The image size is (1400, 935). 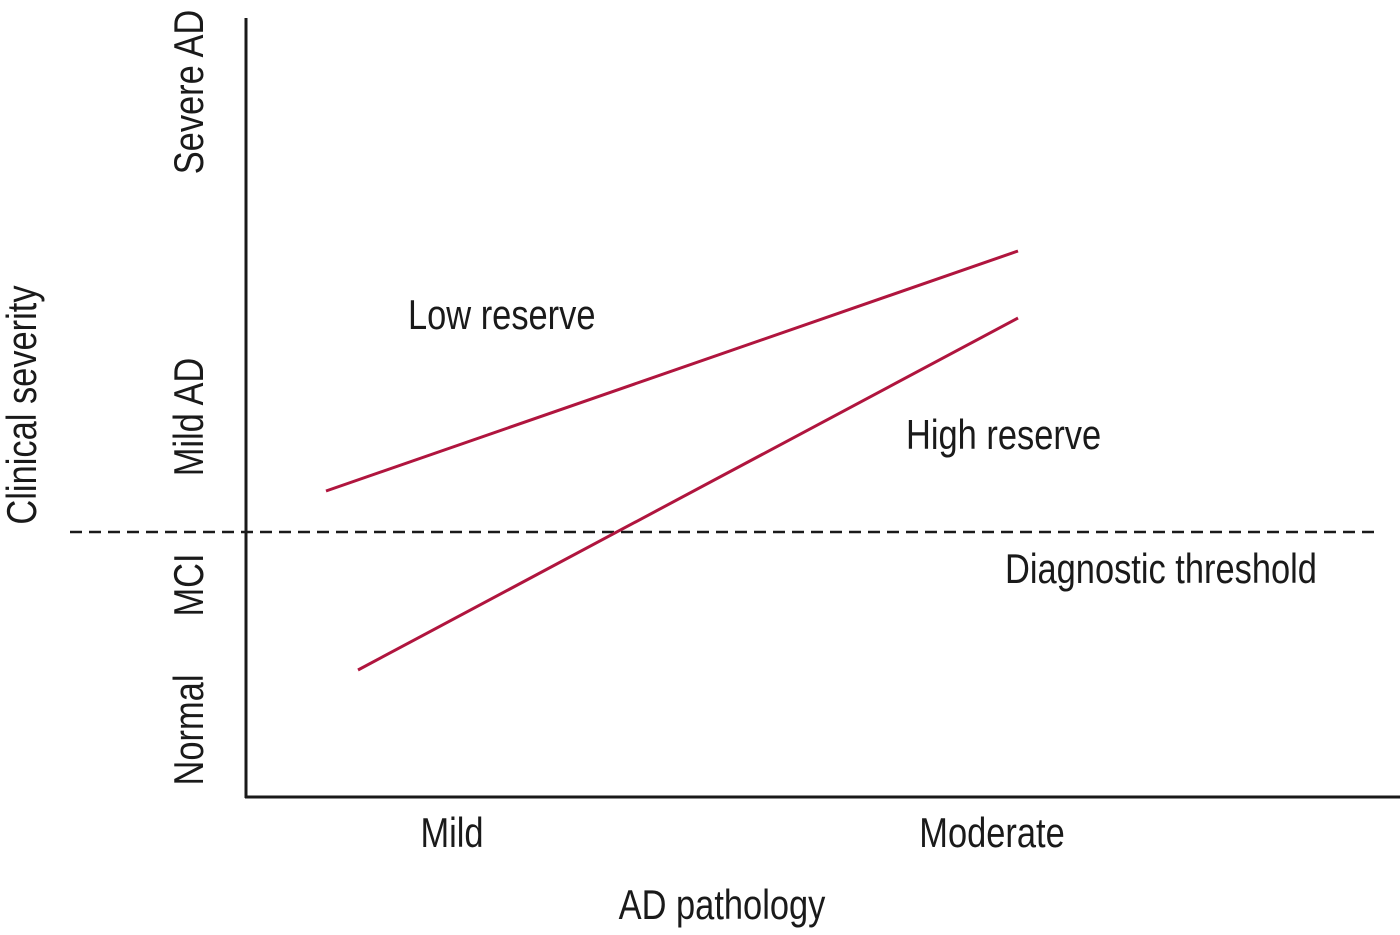 I want to click on y-label: Severe AD, so click(x=189, y=92).